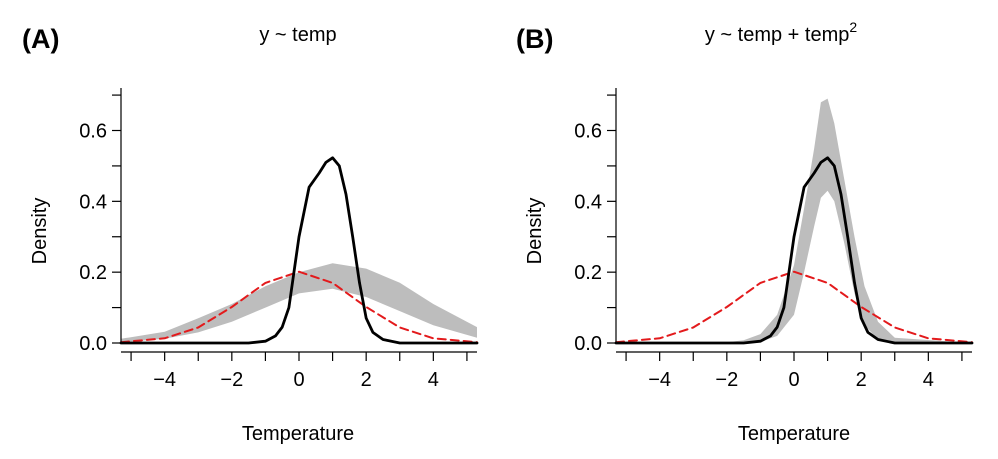  Describe the element at coordinates (297, 35) in the screenshot. I see `chart-title: y ~ temp` at that location.